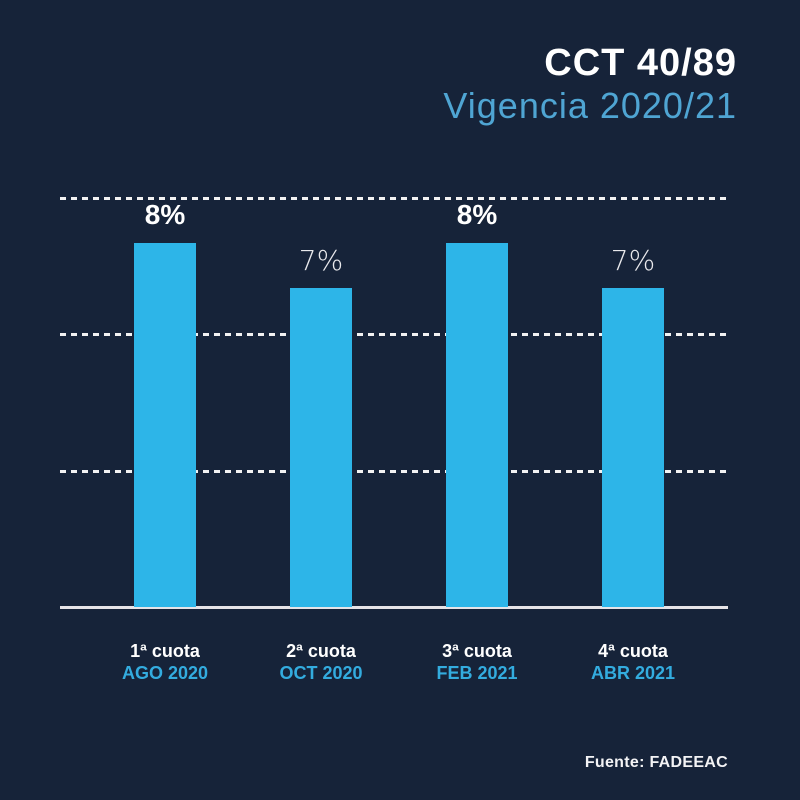  I want to click on value-label-1: 8%, so click(165, 214).